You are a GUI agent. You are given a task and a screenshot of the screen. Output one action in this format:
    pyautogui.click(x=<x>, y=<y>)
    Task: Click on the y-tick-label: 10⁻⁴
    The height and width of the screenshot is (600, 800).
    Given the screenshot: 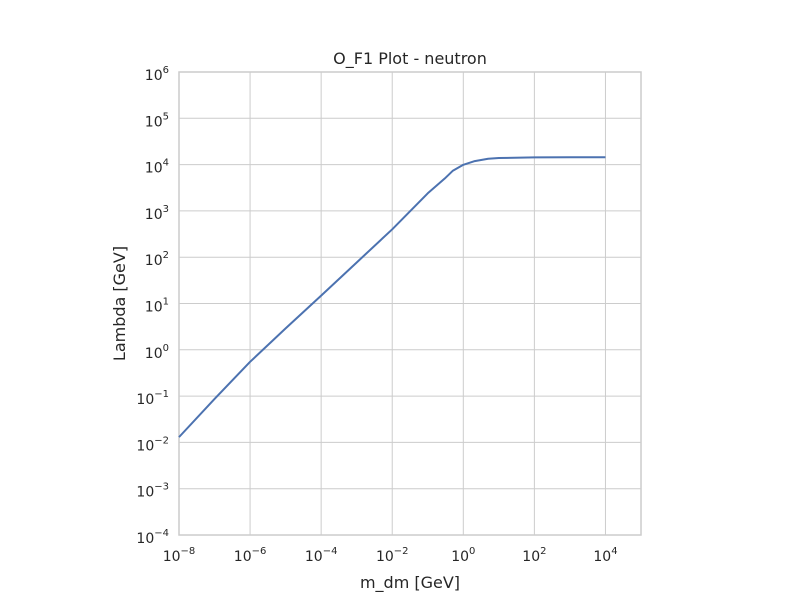 What is the action you would take?
    pyautogui.click(x=152, y=537)
    